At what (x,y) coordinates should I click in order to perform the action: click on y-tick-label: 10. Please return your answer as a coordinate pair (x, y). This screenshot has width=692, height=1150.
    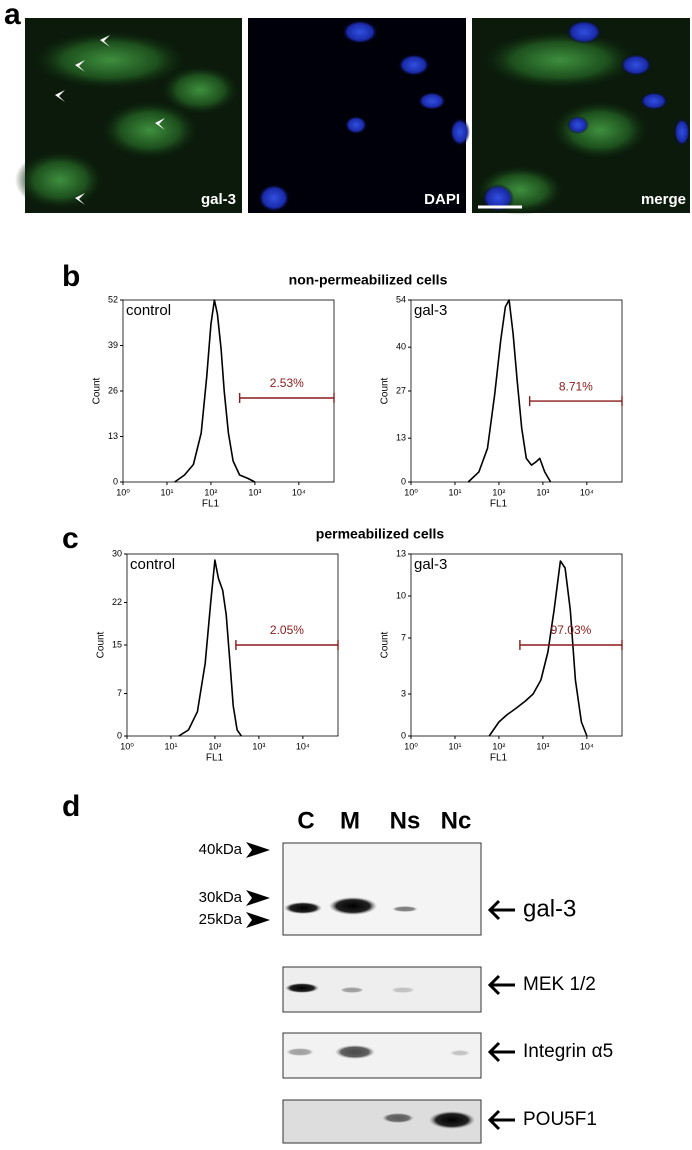
    Looking at the image, I should click on (401, 595).